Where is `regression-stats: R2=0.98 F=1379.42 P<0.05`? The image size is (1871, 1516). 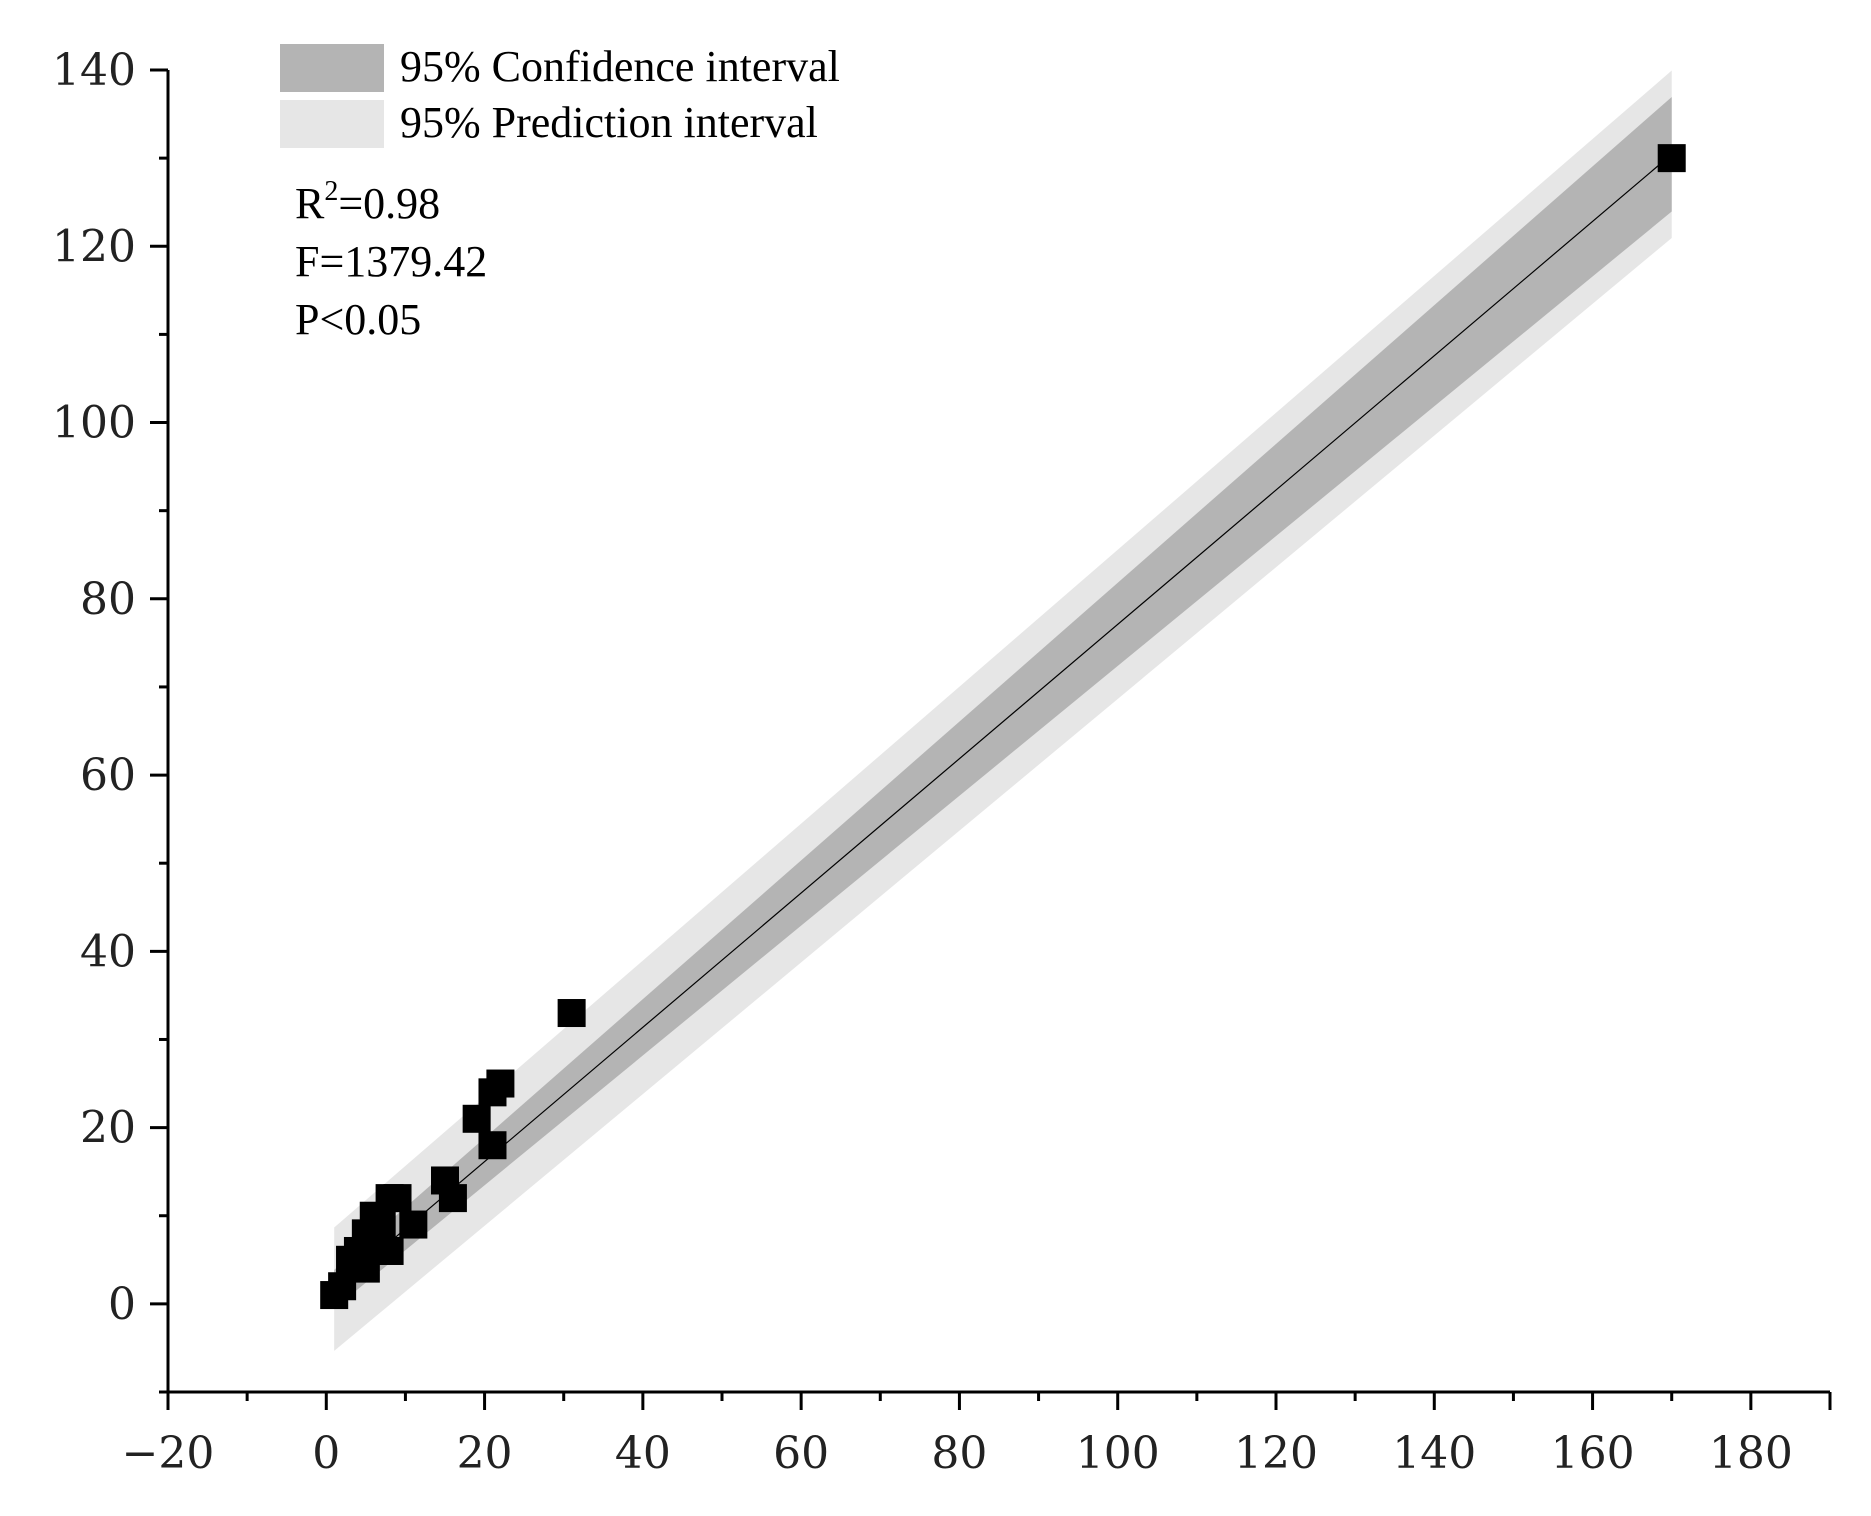
regression-stats: R2=0.98 F=1379.42 P<0.05 is located at coordinates (391, 260).